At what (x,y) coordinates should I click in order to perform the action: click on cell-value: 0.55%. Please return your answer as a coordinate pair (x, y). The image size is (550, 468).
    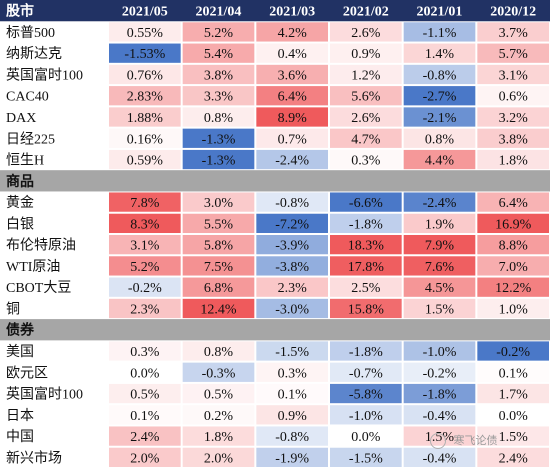
    Looking at the image, I should click on (145, 33).